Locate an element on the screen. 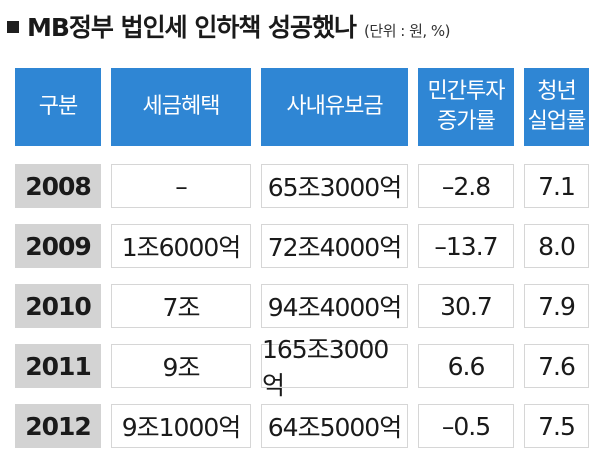 The image size is (600, 467). header-private-investment: 민간투자 증가률 is located at coordinates (466, 107).